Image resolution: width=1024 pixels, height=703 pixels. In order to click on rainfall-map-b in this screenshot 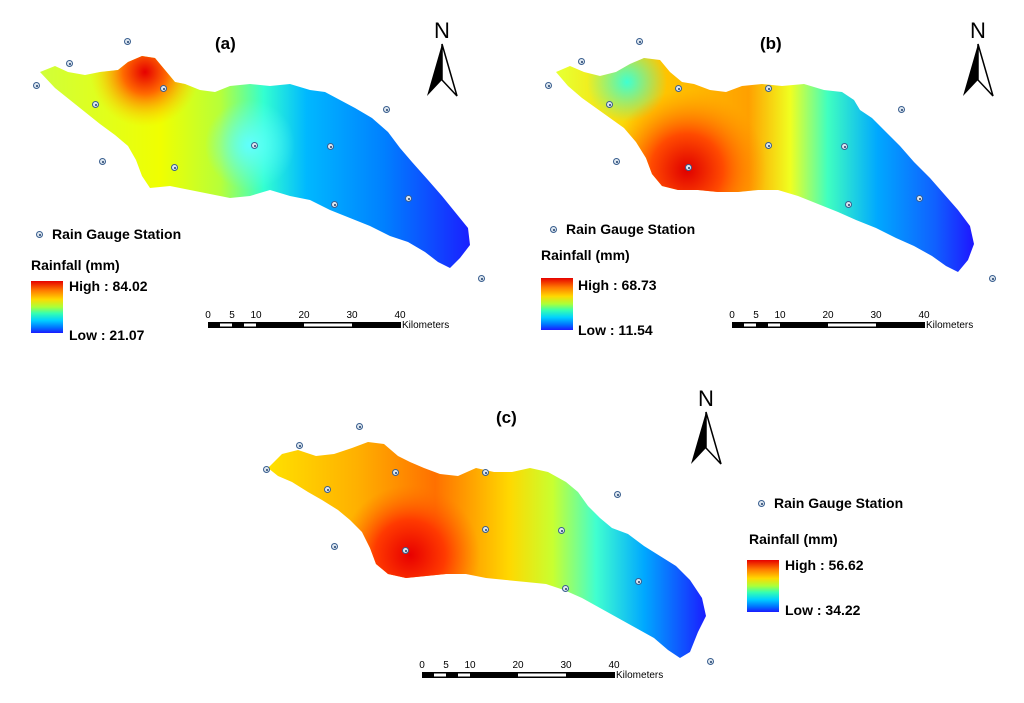, I will do `click(765, 165)`.